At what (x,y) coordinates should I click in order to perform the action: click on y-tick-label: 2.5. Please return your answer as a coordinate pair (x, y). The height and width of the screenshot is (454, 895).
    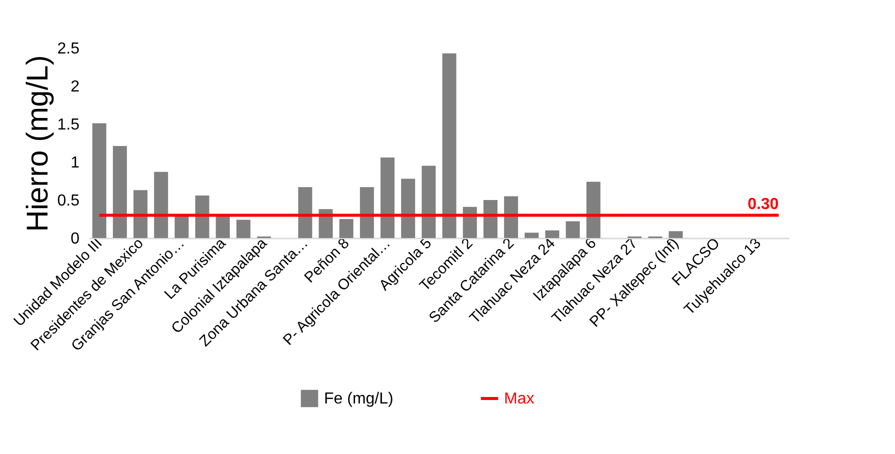
    Looking at the image, I should click on (68, 49).